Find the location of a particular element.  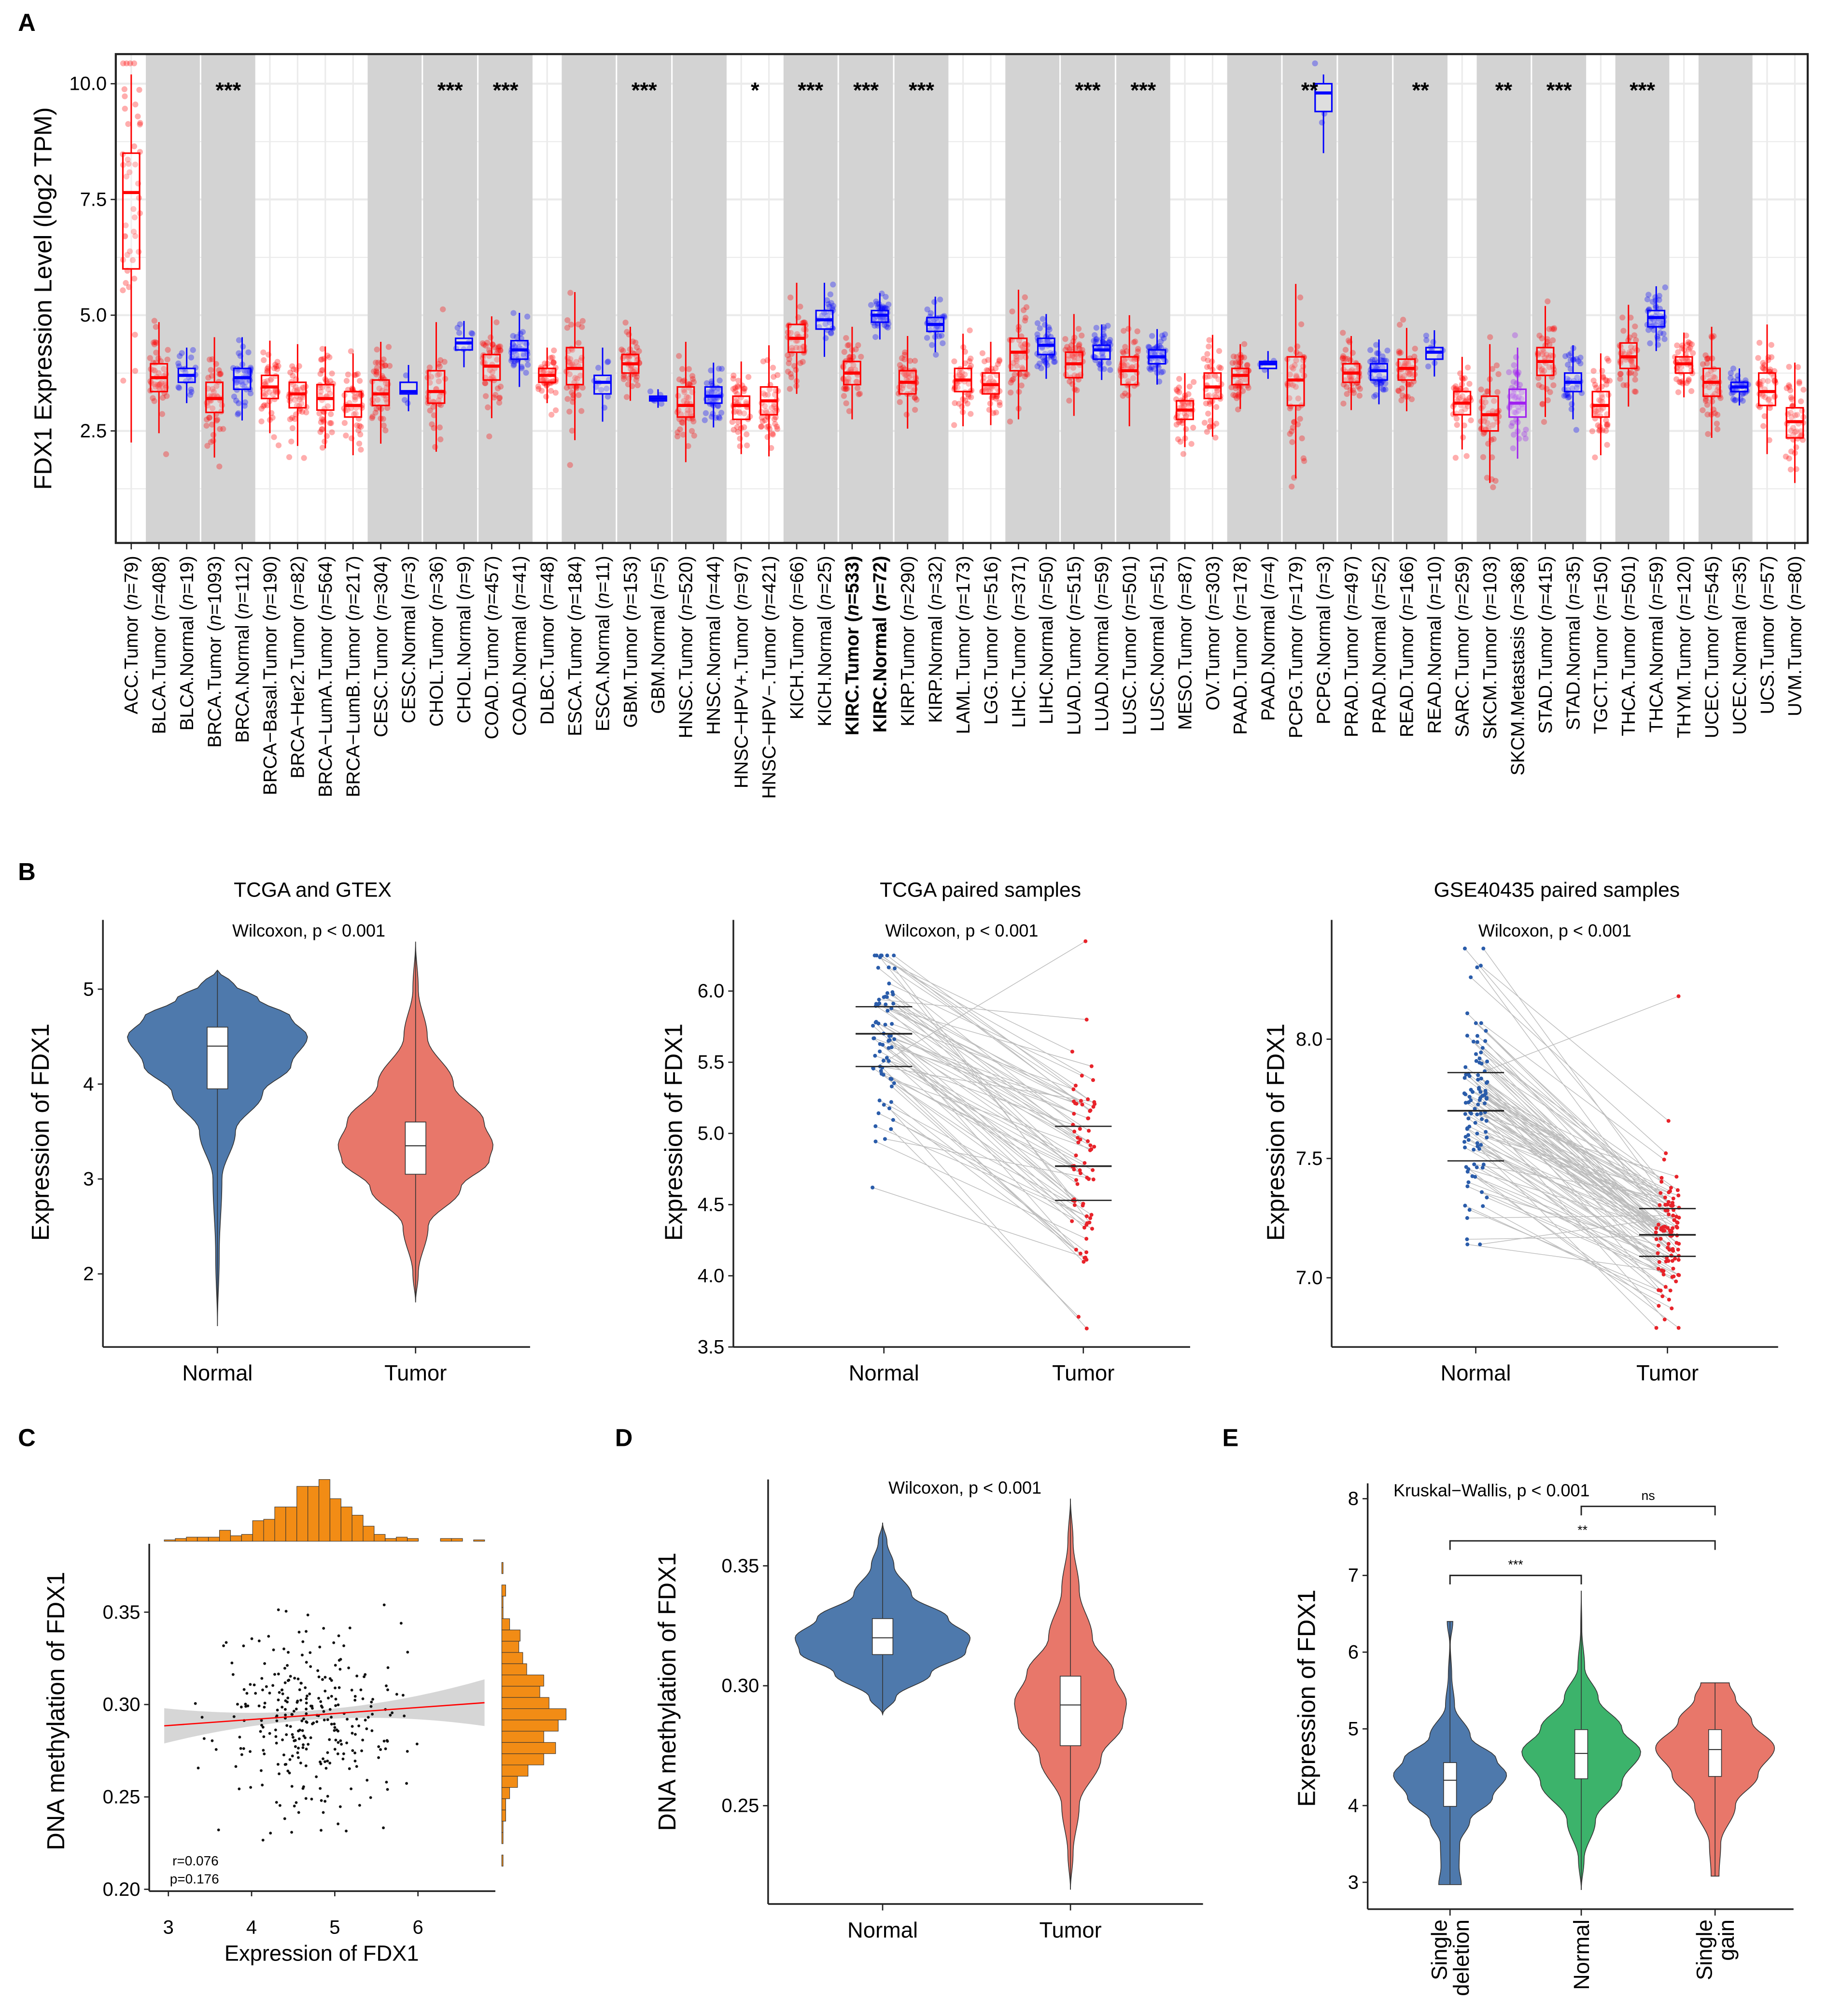

category-name: HNSC−HPV−.Tumor ( is located at coordinates (769, 707).